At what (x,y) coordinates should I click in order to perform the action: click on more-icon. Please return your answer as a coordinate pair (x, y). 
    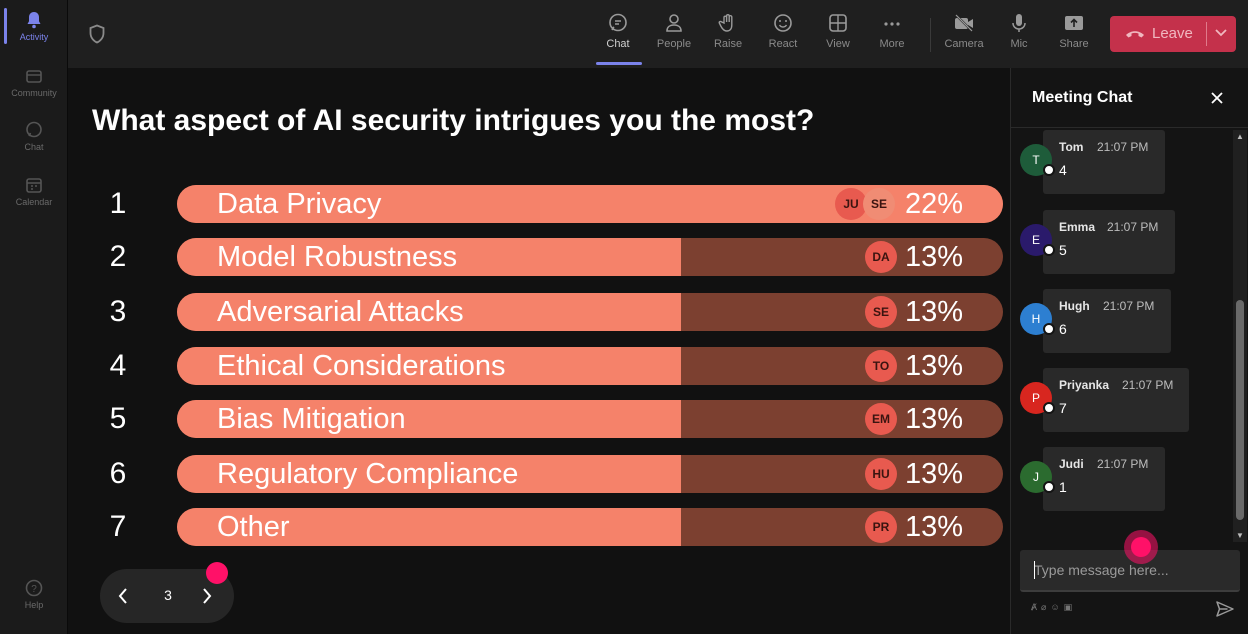
    Looking at the image, I should click on (892, 24).